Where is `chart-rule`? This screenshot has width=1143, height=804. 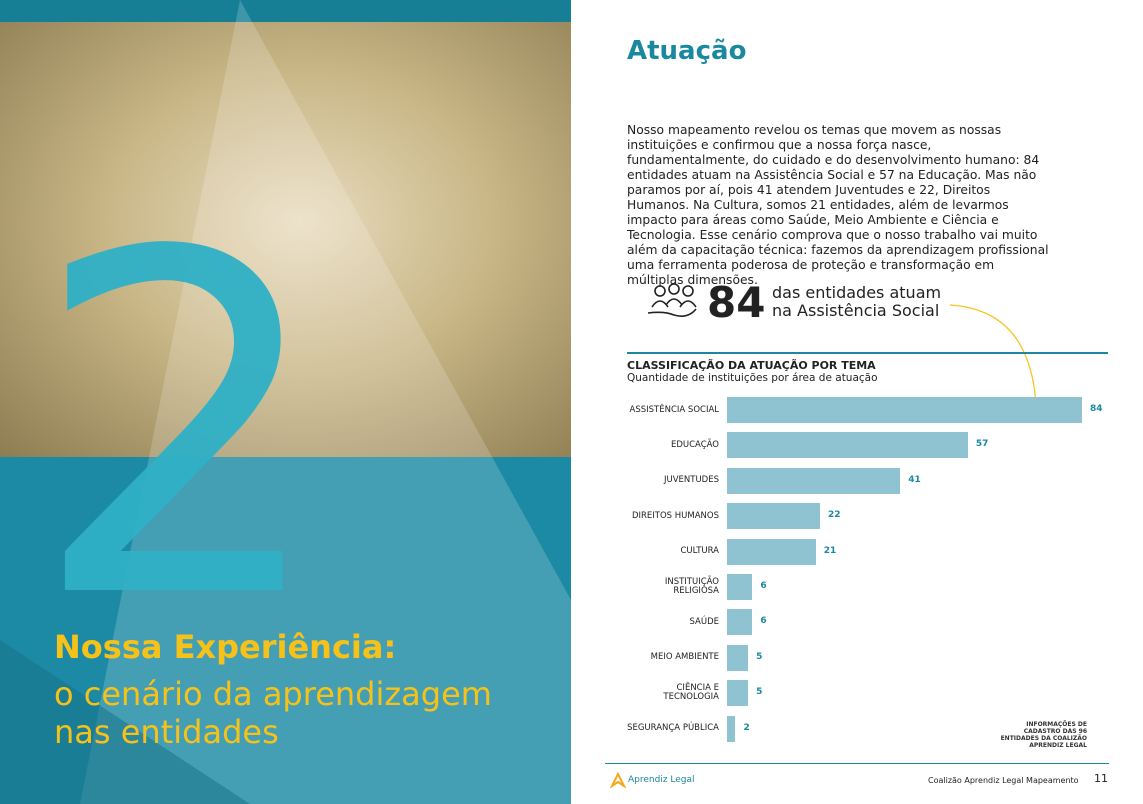
chart-rule is located at coordinates (867, 353).